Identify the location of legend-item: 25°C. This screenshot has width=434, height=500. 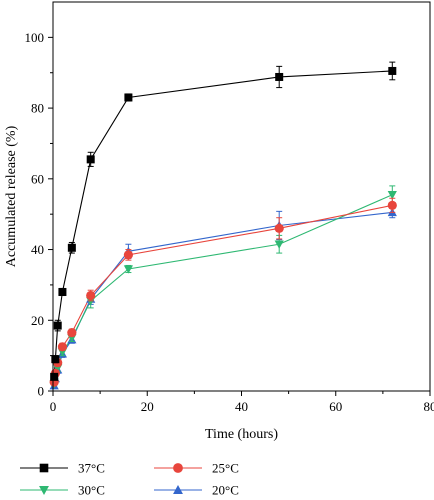
(196, 468).